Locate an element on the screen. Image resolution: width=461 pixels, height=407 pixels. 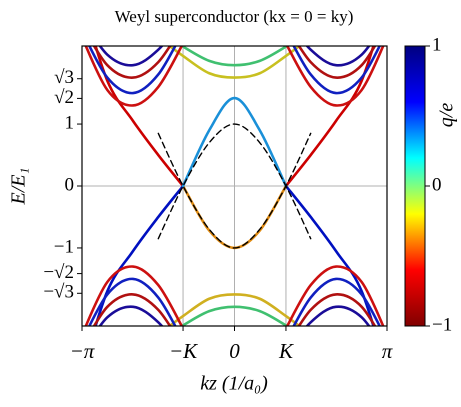
y-tick-label: −√2 is located at coordinates (58, 272).